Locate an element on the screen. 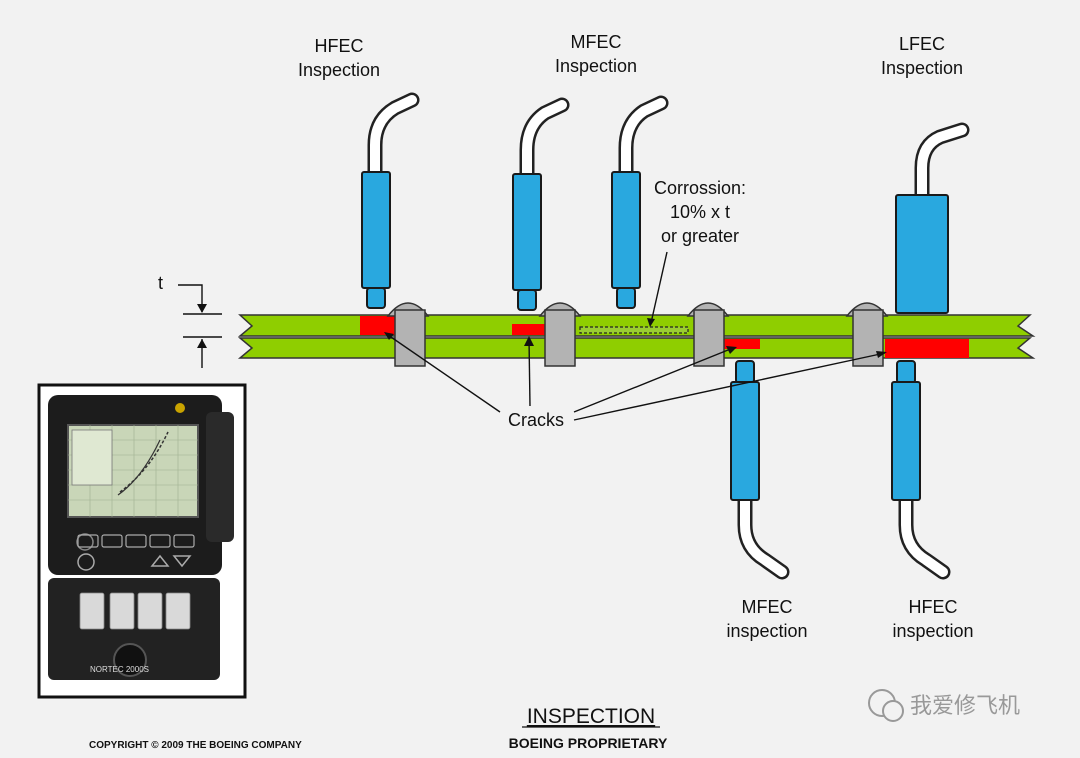  mfec-probe-bottom is located at coordinates (760, 470).